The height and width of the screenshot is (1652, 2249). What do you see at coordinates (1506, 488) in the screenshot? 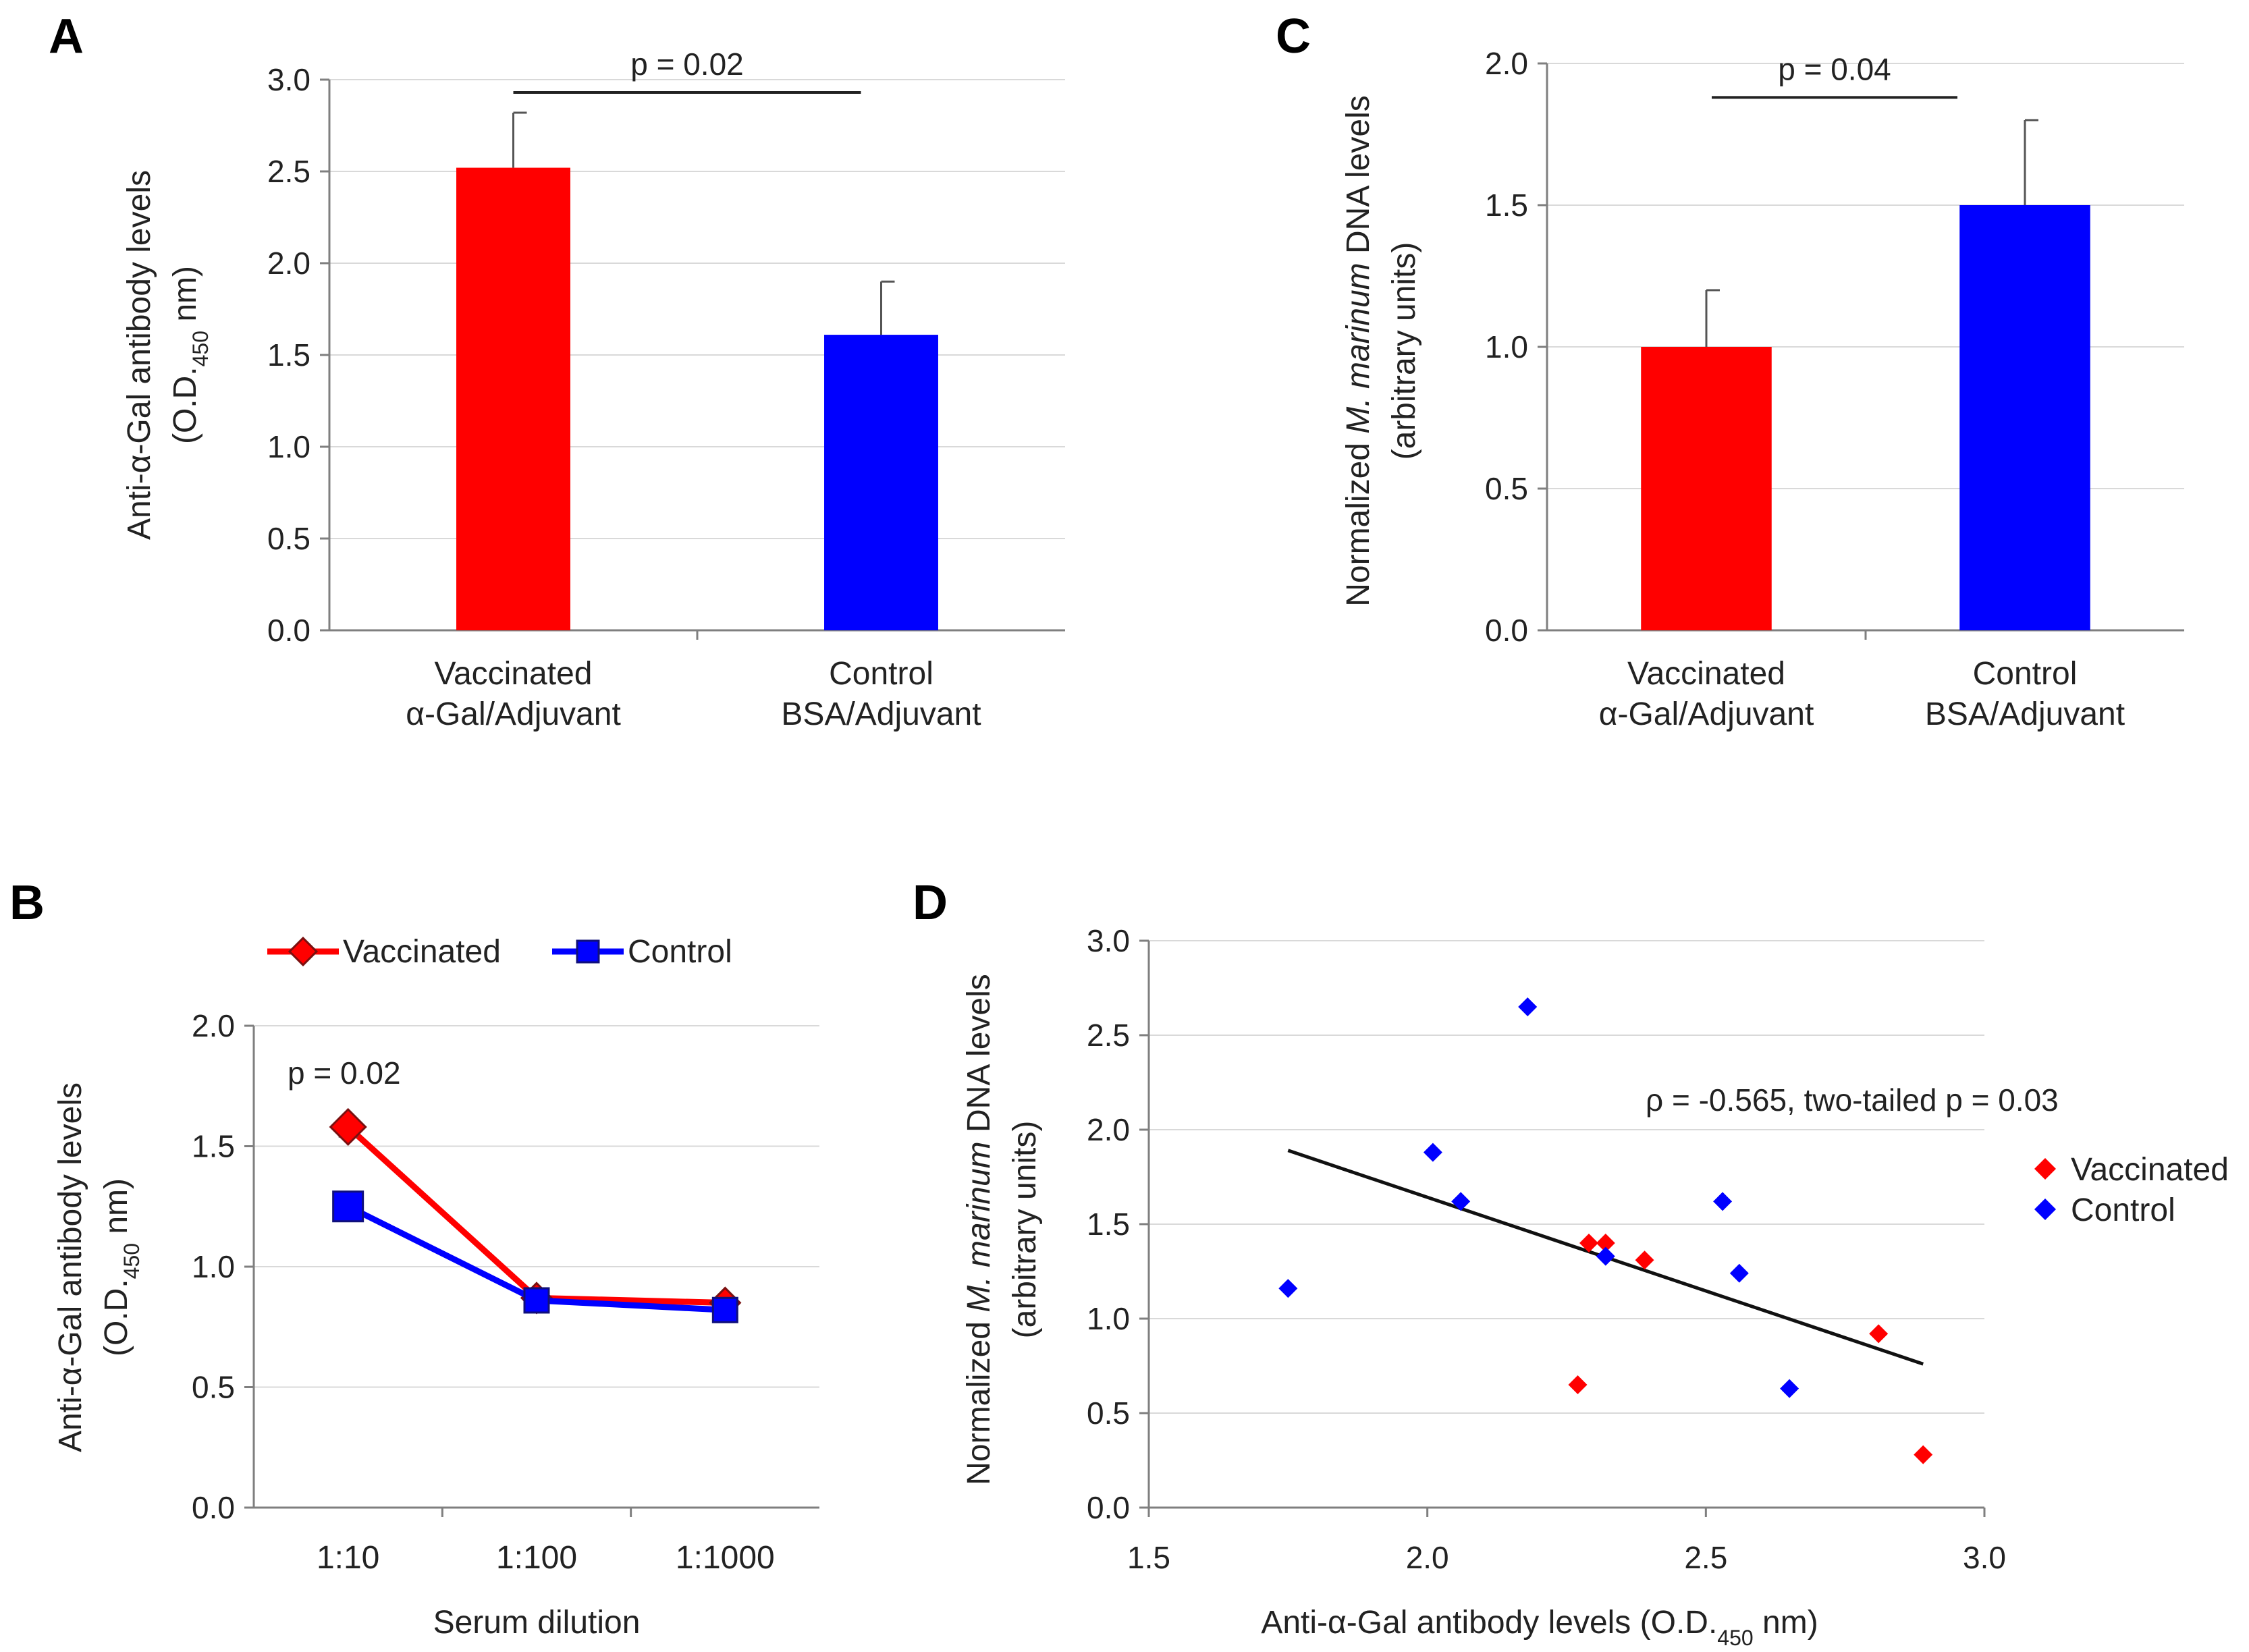
I see `chart-c-ytick-label: 0.5` at bounding box center [1506, 488].